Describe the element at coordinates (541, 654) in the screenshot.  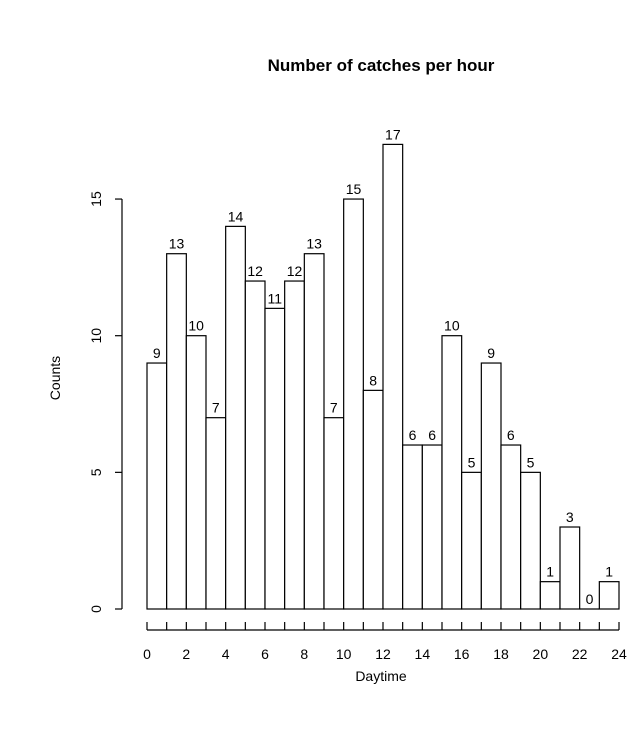
I see `x-tick-label-10: 20` at that location.